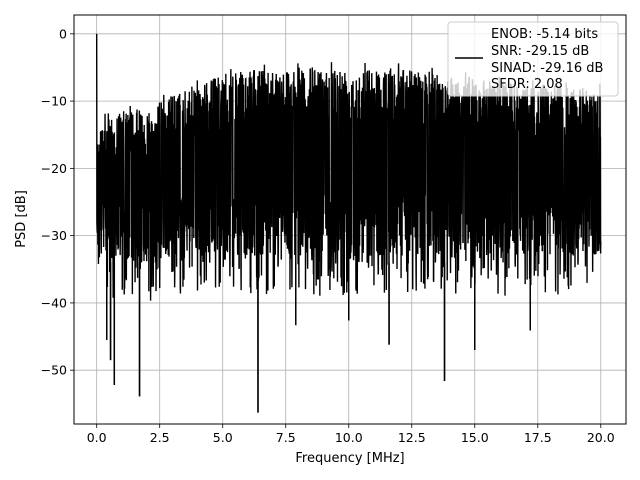 This screenshot has width=640, height=480. What do you see at coordinates (57, 202) in the screenshot?
I see `y-axis-ticks: 0 −10 −20 −30 −40 −50` at bounding box center [57, 202].